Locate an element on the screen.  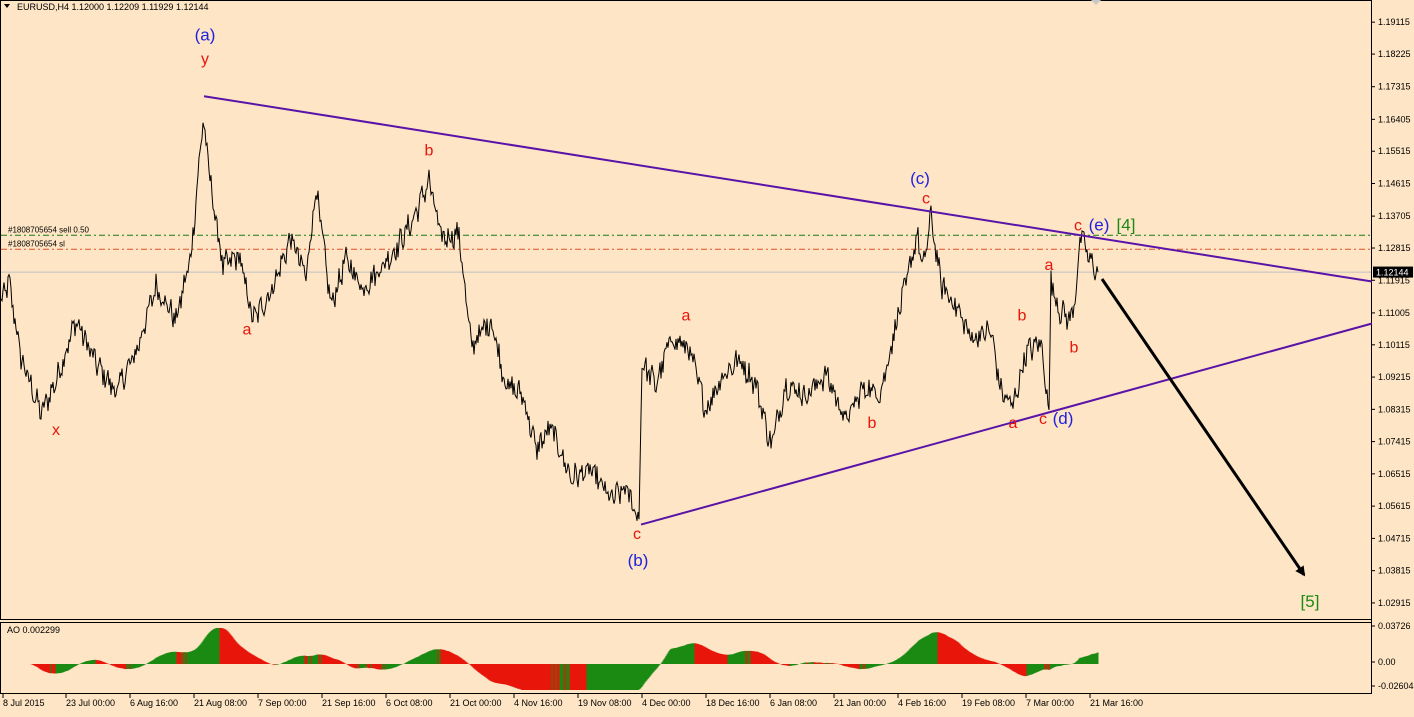
x-tick-label: 7 Sep 00:00 is located at coordinates (282, 703).